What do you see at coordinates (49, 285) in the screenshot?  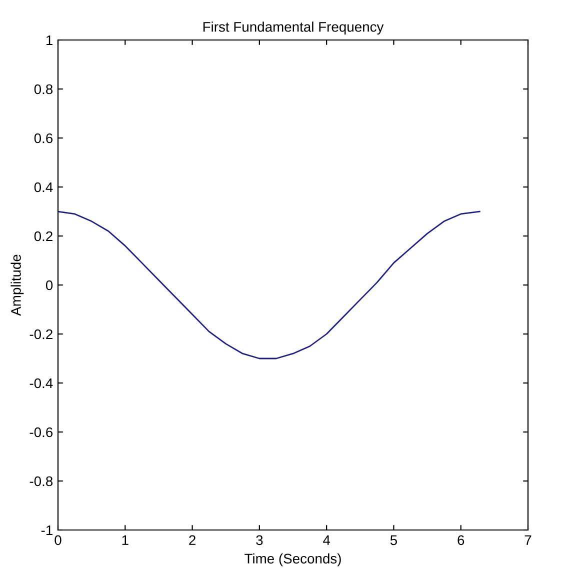 I see `y-tick-label: 0` at bounding box center [49, 285].